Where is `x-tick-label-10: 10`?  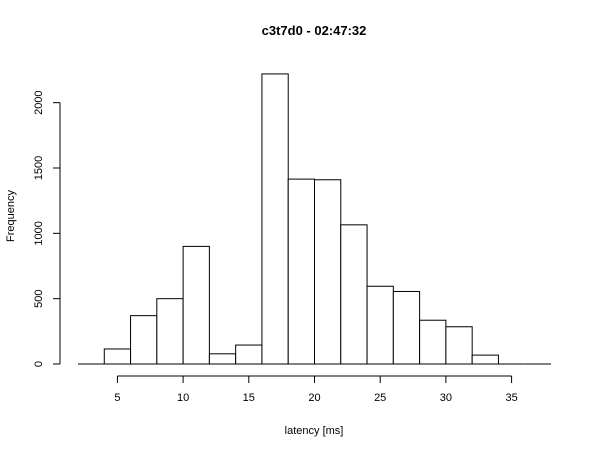
x-tick-label-10: 10 is located at coordinates (183, 398).